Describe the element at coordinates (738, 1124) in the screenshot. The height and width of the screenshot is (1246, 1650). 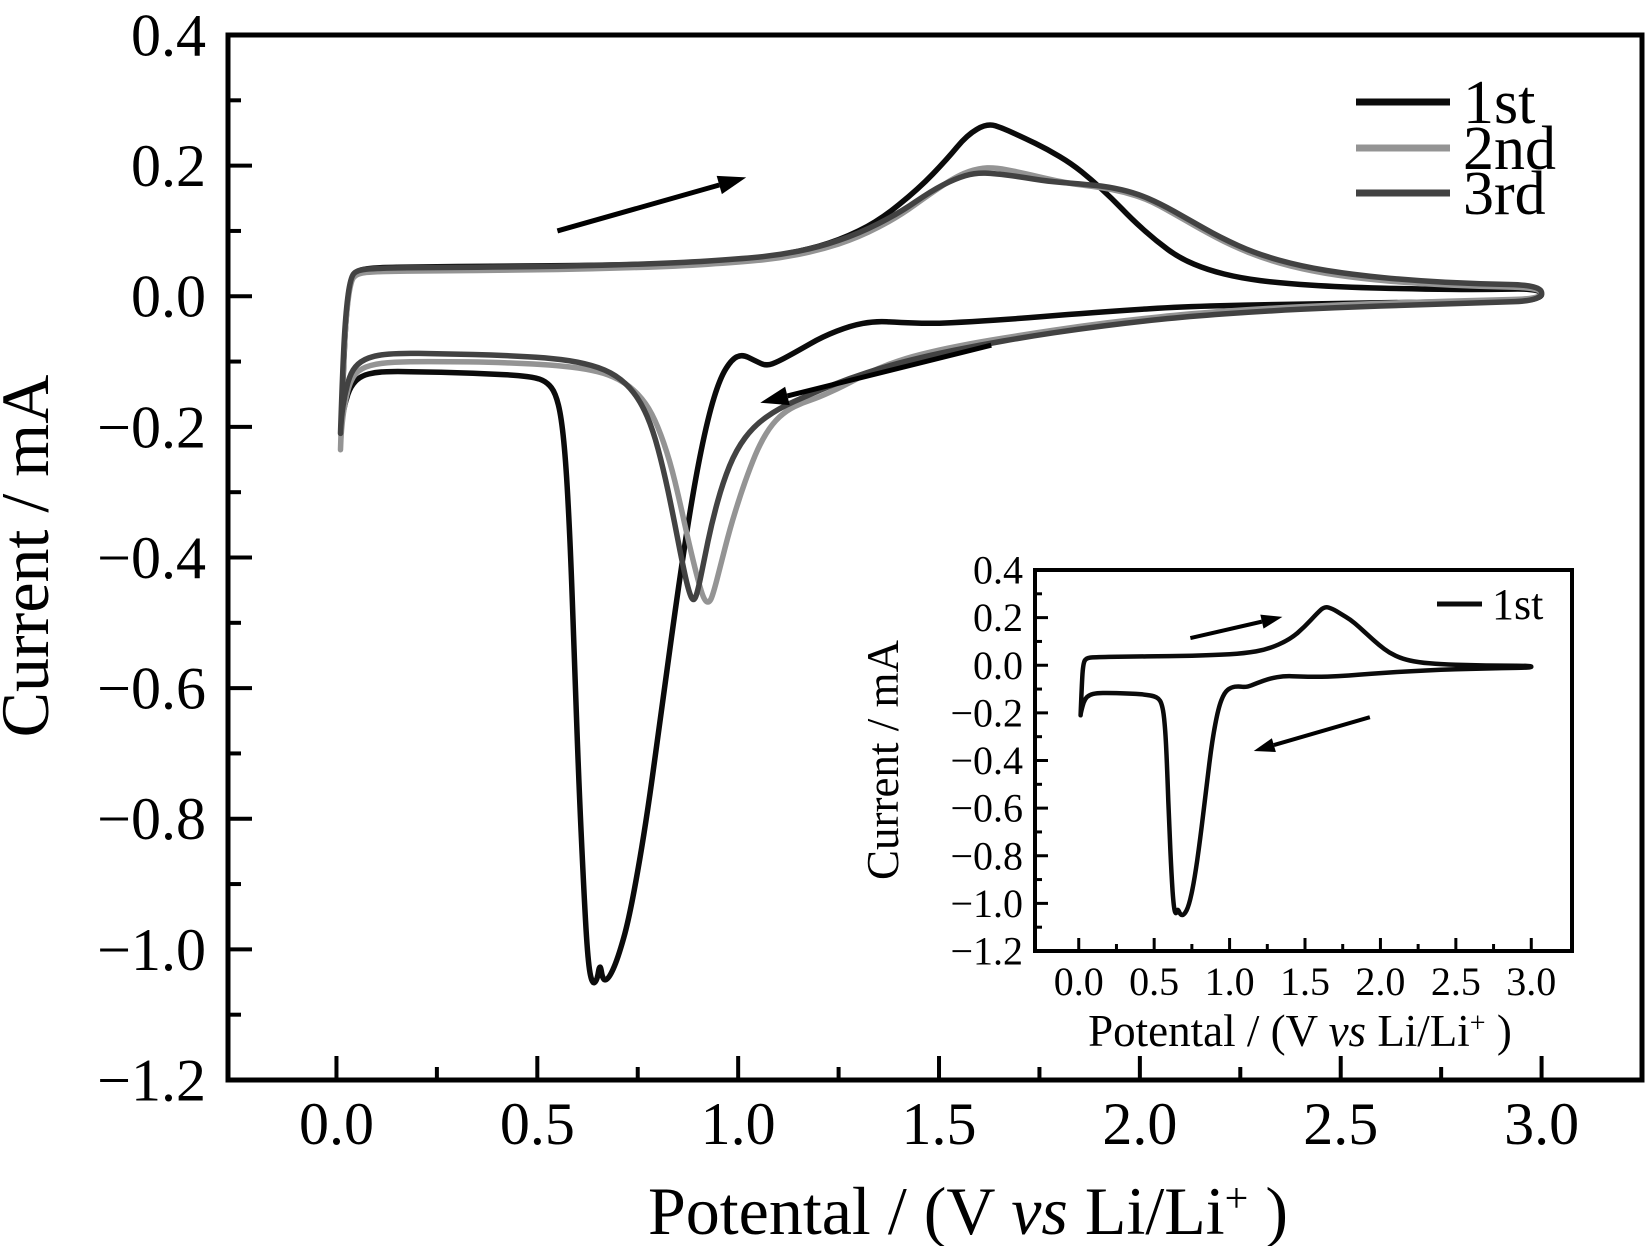
I see `main-x-tick-label: 1.0` at that location.